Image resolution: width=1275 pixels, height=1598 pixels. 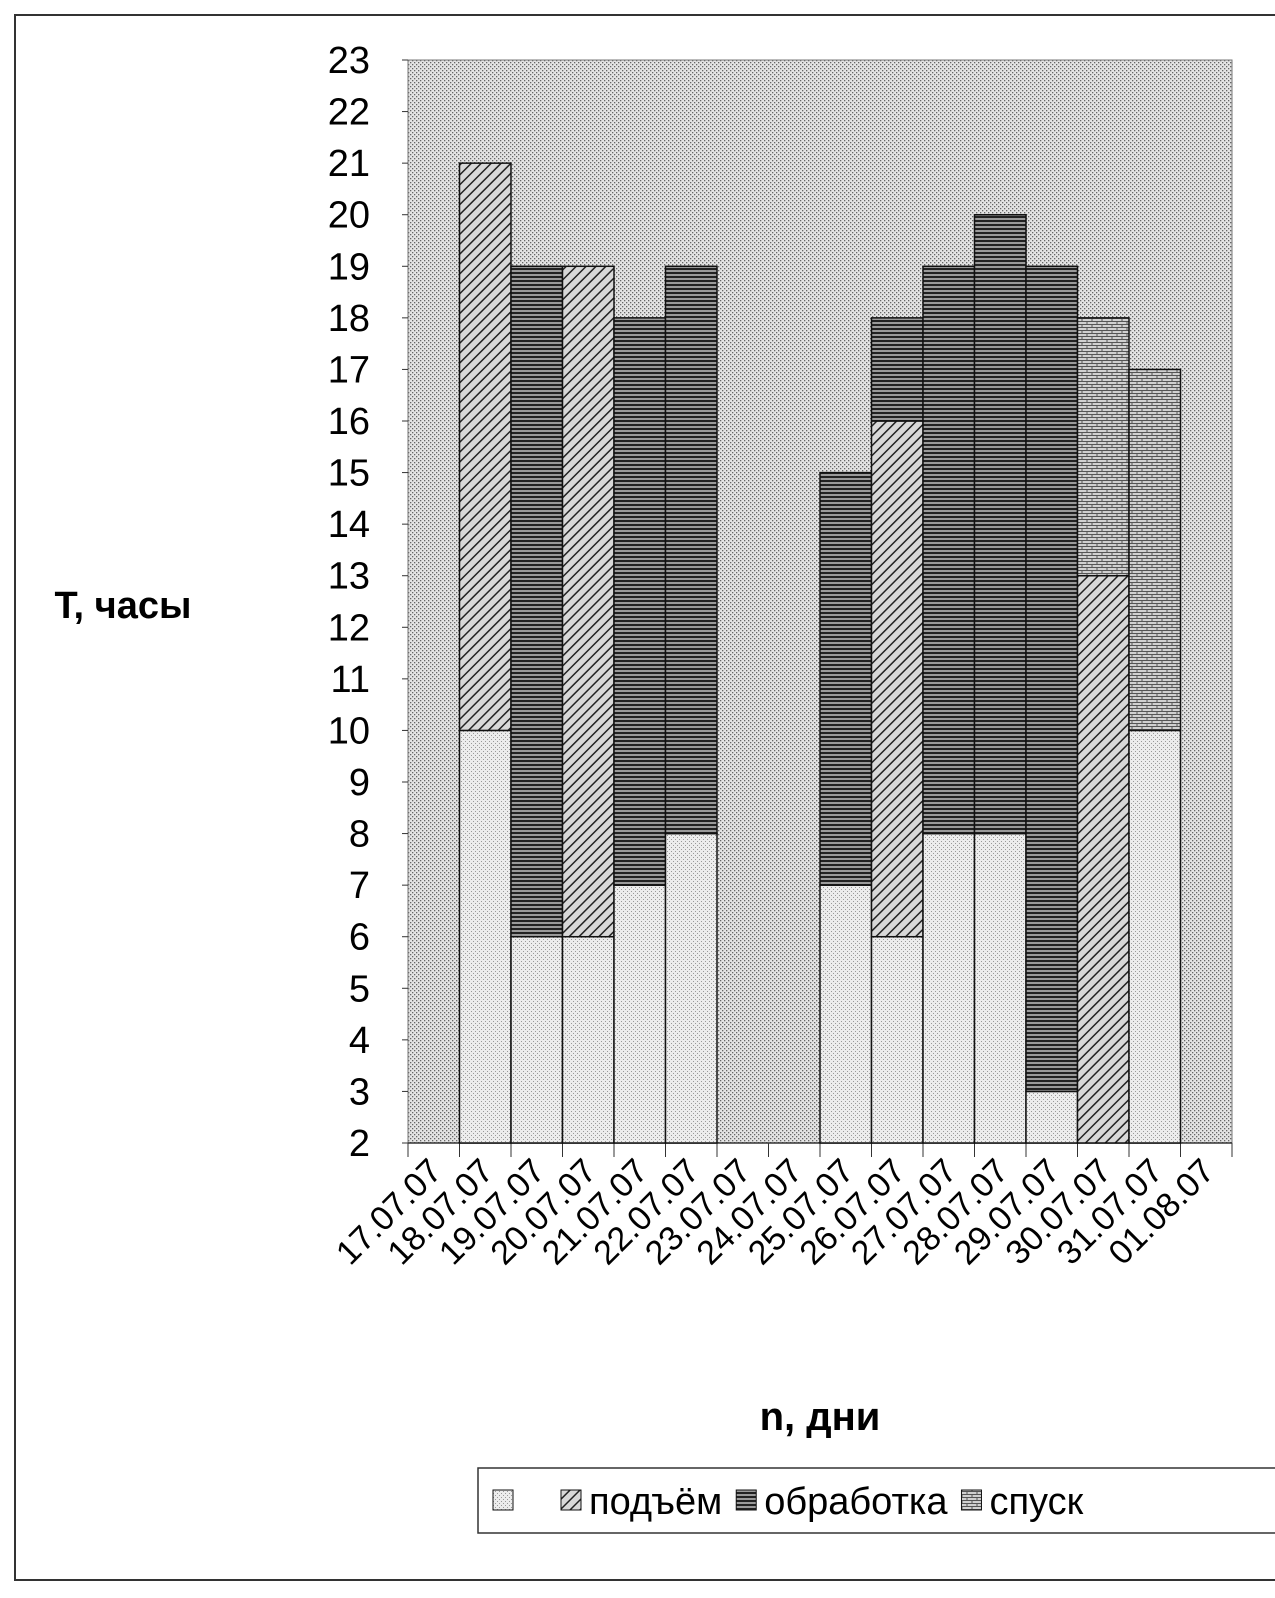 What do you see at coordinates (359, 886) in the screenshot?
I see `y-tick-label: 7` at bounding box center [359, 886].